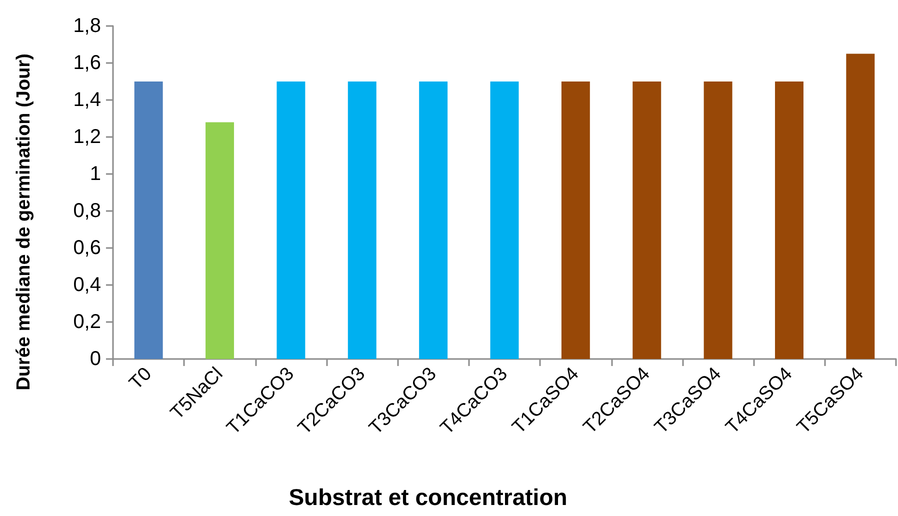  Describe the element at coordinates (87, 100) in the screenshot. I see `y-tick-label: 1,4` at that location.